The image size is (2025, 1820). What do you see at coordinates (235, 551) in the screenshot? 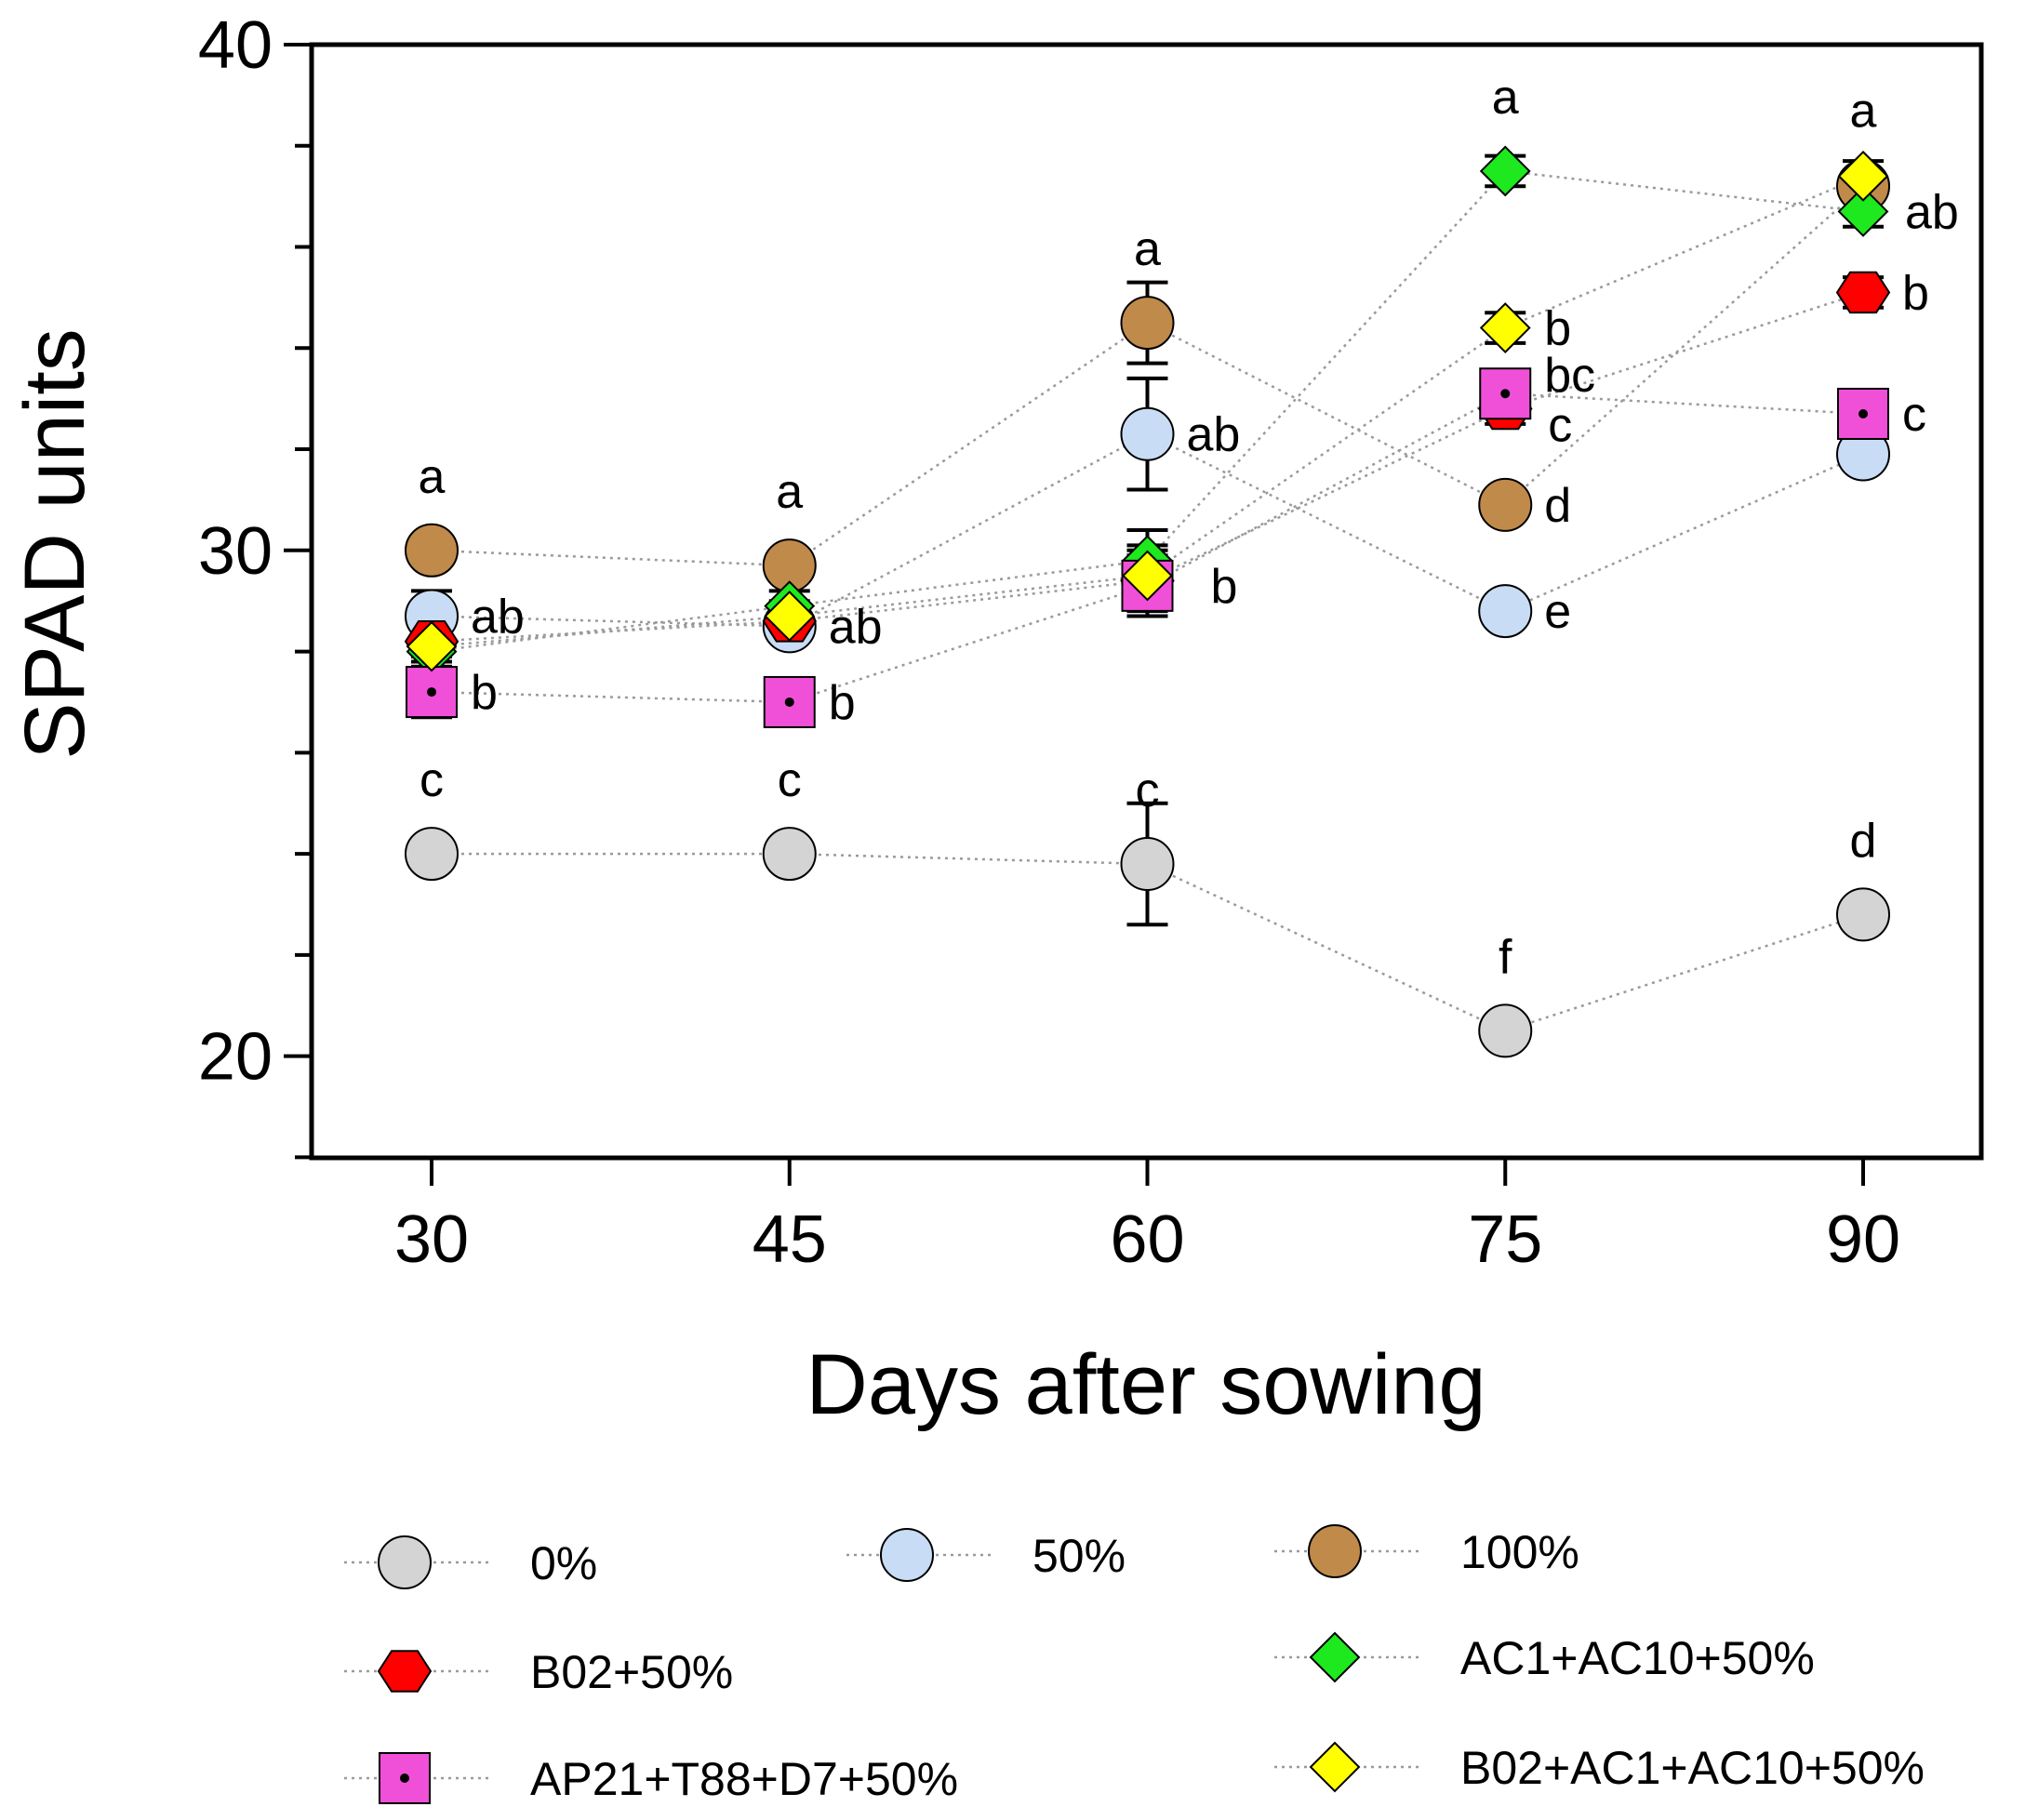
I see `y-tick-label-30: 30` at bounding box center [235, 551].